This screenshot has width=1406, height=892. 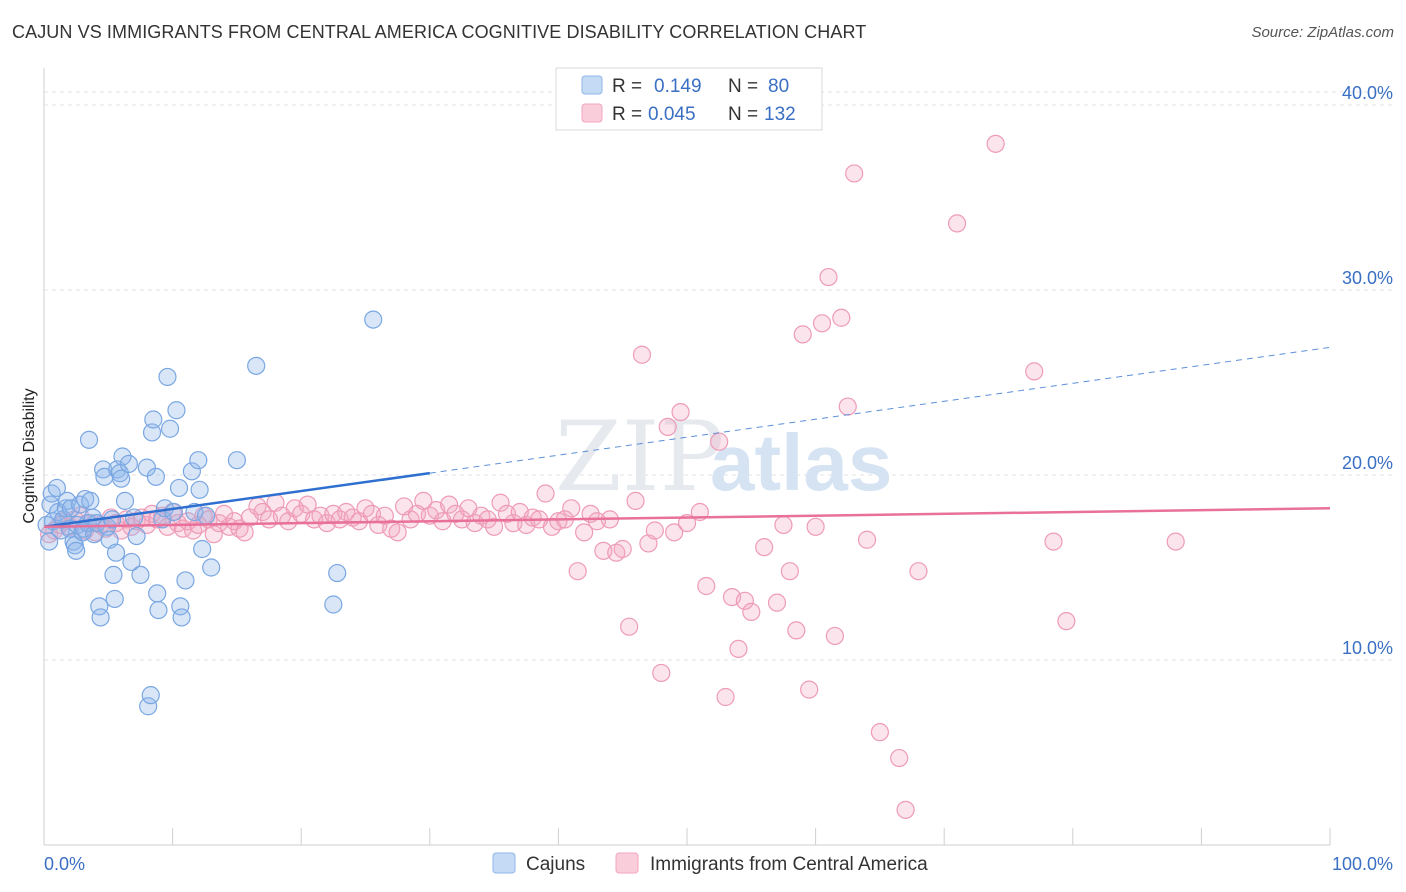 I want to click on stats-r-label-2: R =, so click(x=627, y=114).